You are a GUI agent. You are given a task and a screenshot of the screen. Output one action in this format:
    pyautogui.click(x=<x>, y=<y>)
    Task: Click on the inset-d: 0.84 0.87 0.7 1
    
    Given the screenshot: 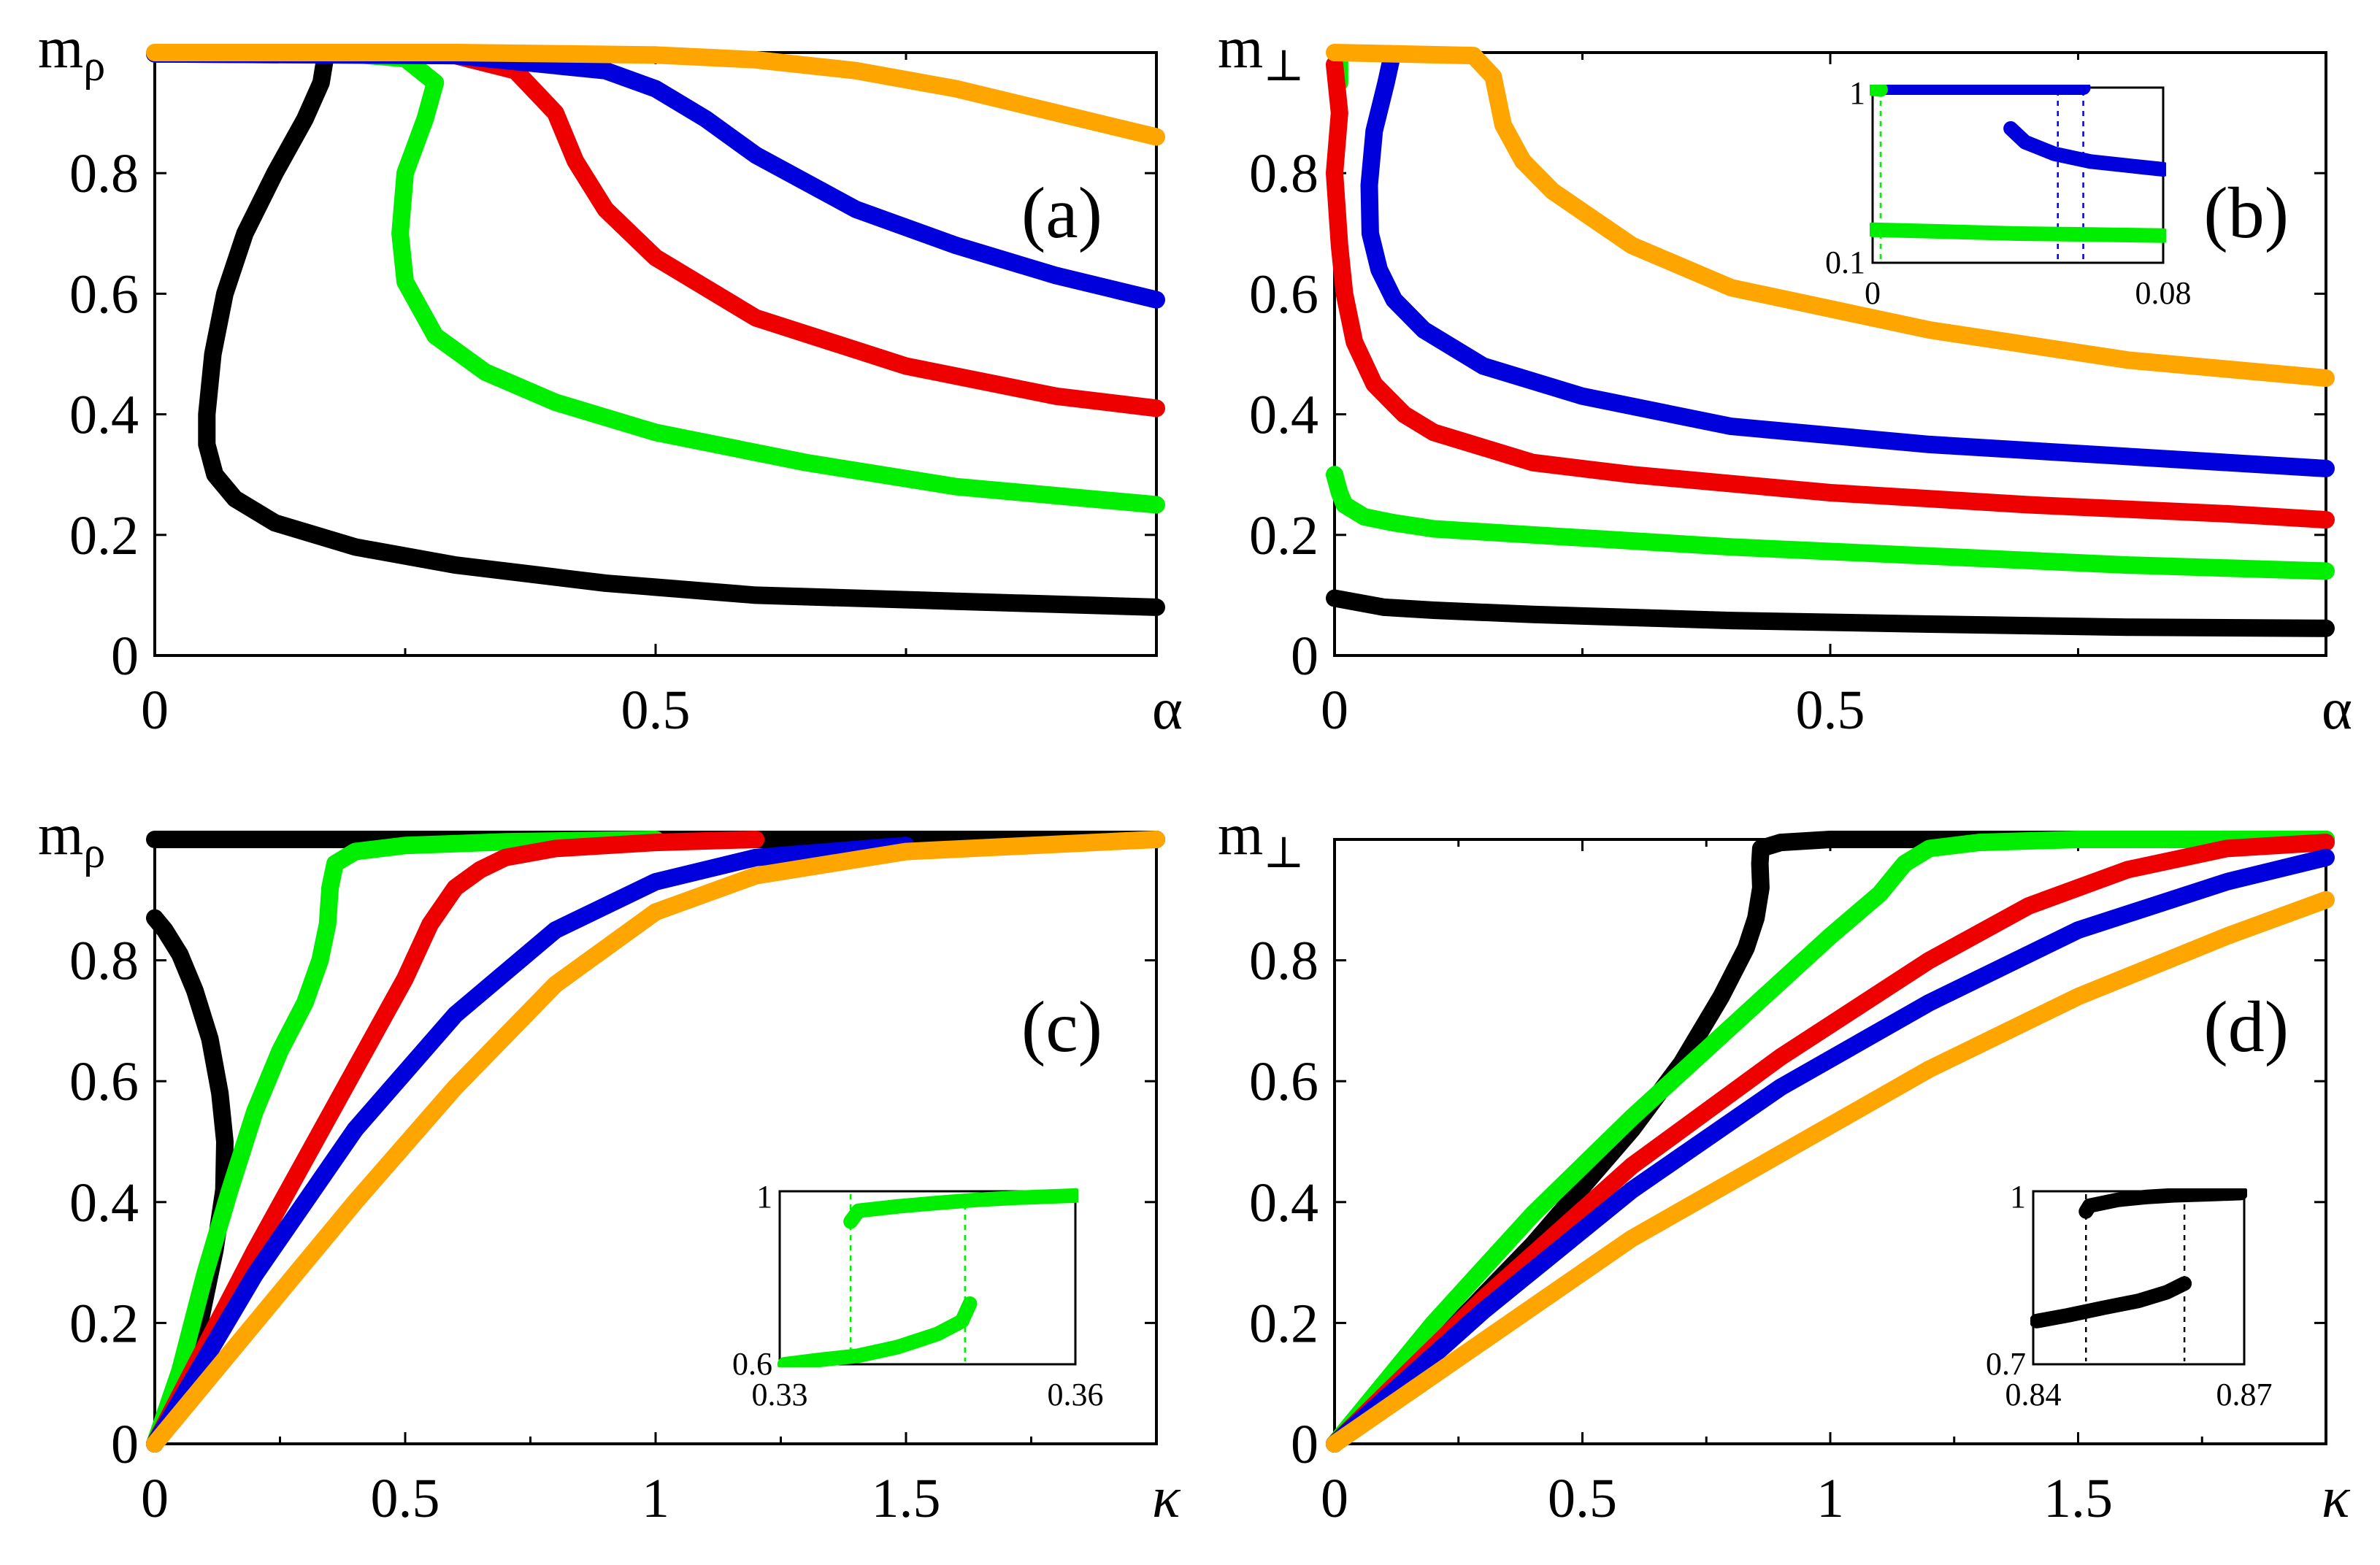 What is the action you would take?
    pyautogui.click(x=2129, y=1295)
    